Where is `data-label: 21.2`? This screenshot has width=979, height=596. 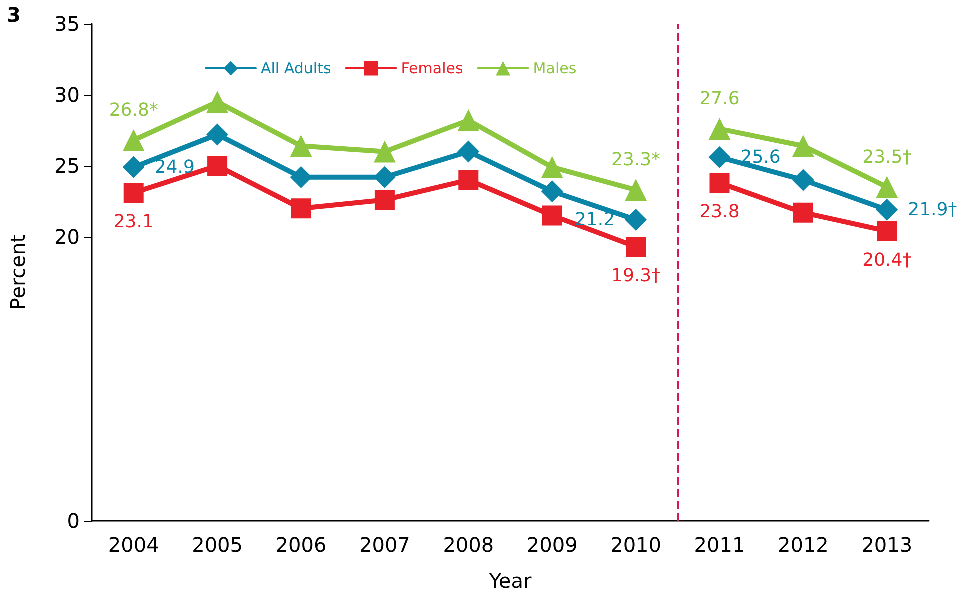 data-label: 21.2 is located at coordinates (595, 219).